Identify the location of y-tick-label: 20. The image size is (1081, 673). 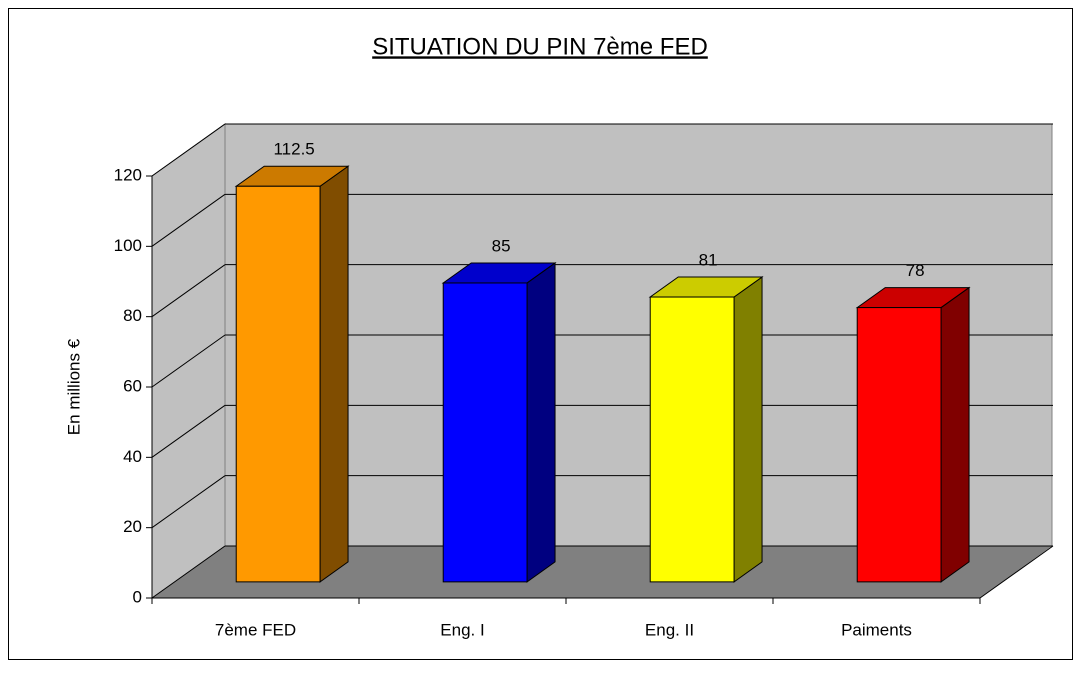
(132, 526).